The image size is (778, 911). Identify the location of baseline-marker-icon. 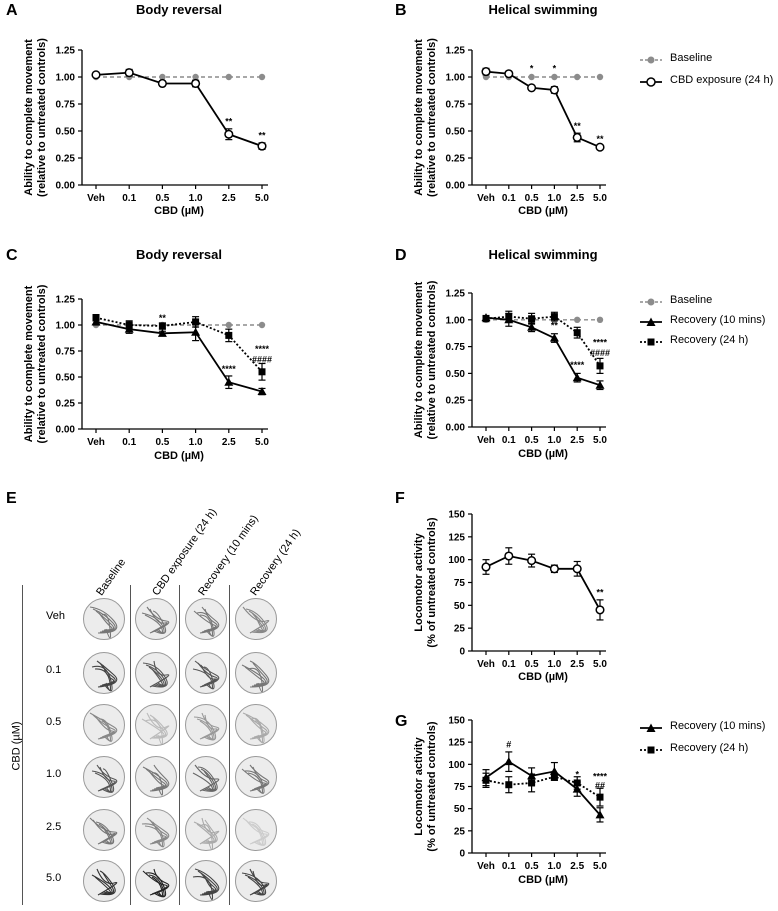
(651, 60).